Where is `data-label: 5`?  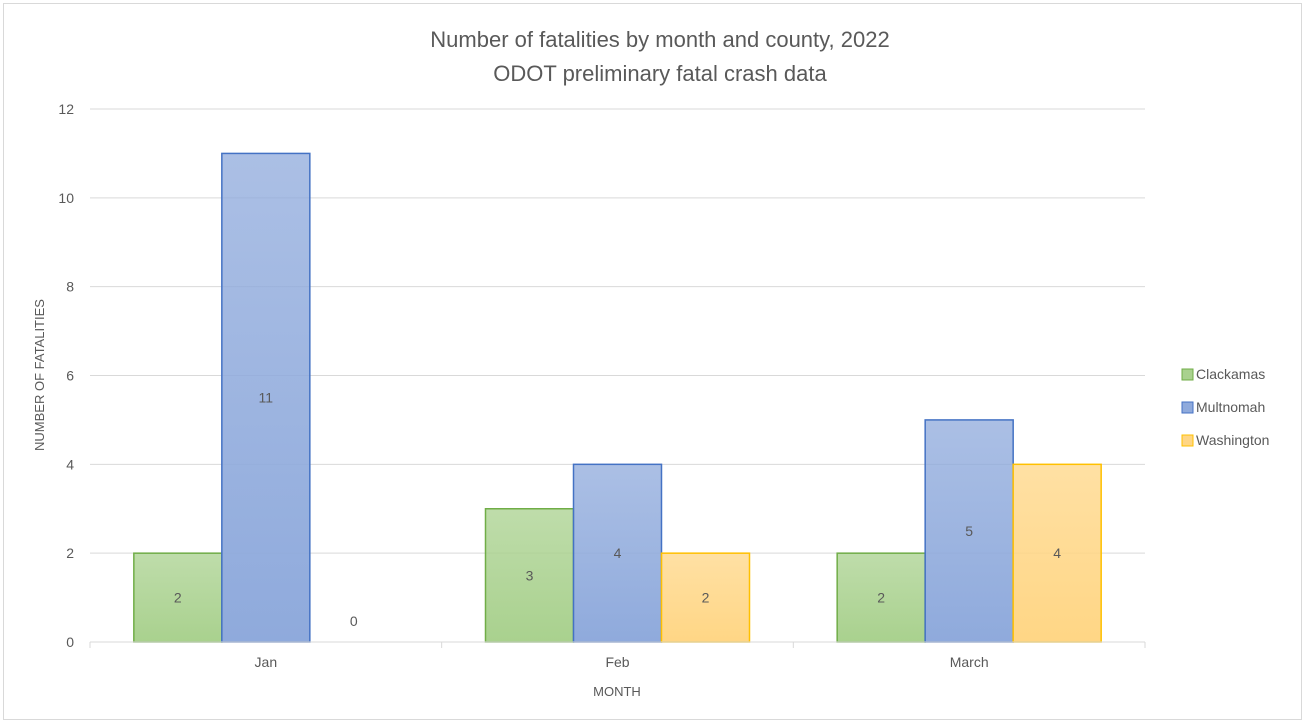
data-label: 5 is located at coordinates (969, 531).